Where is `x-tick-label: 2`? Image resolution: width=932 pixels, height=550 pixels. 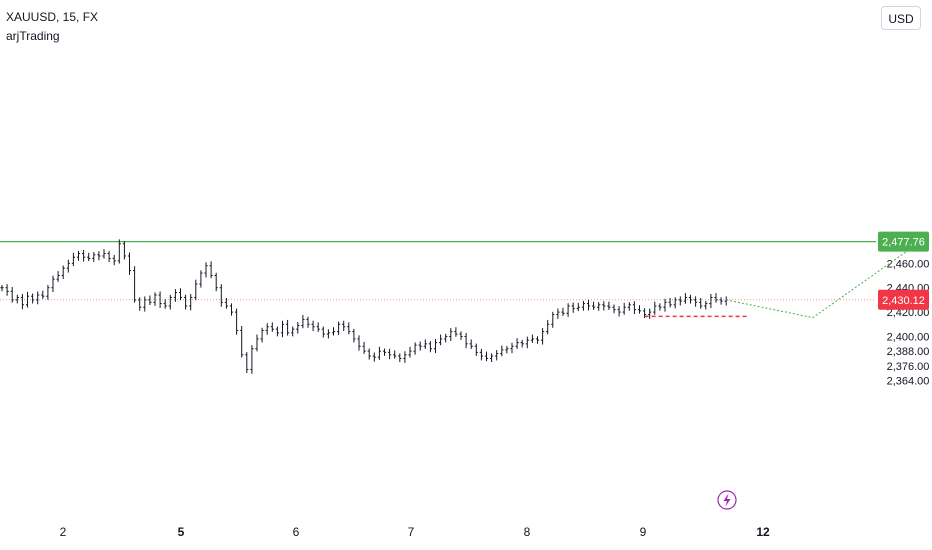 x-tick-label: 2 is located at coordinates (63, 532).